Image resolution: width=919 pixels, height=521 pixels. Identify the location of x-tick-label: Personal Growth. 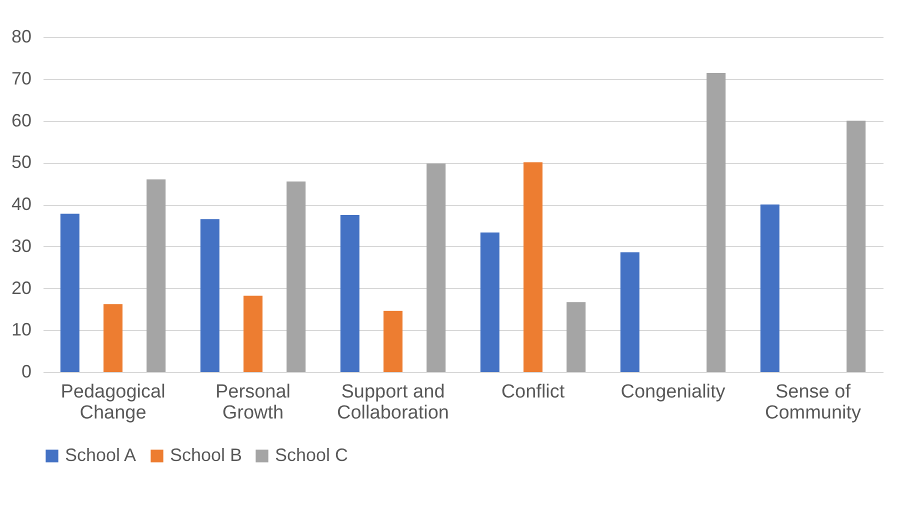
(253, 403).